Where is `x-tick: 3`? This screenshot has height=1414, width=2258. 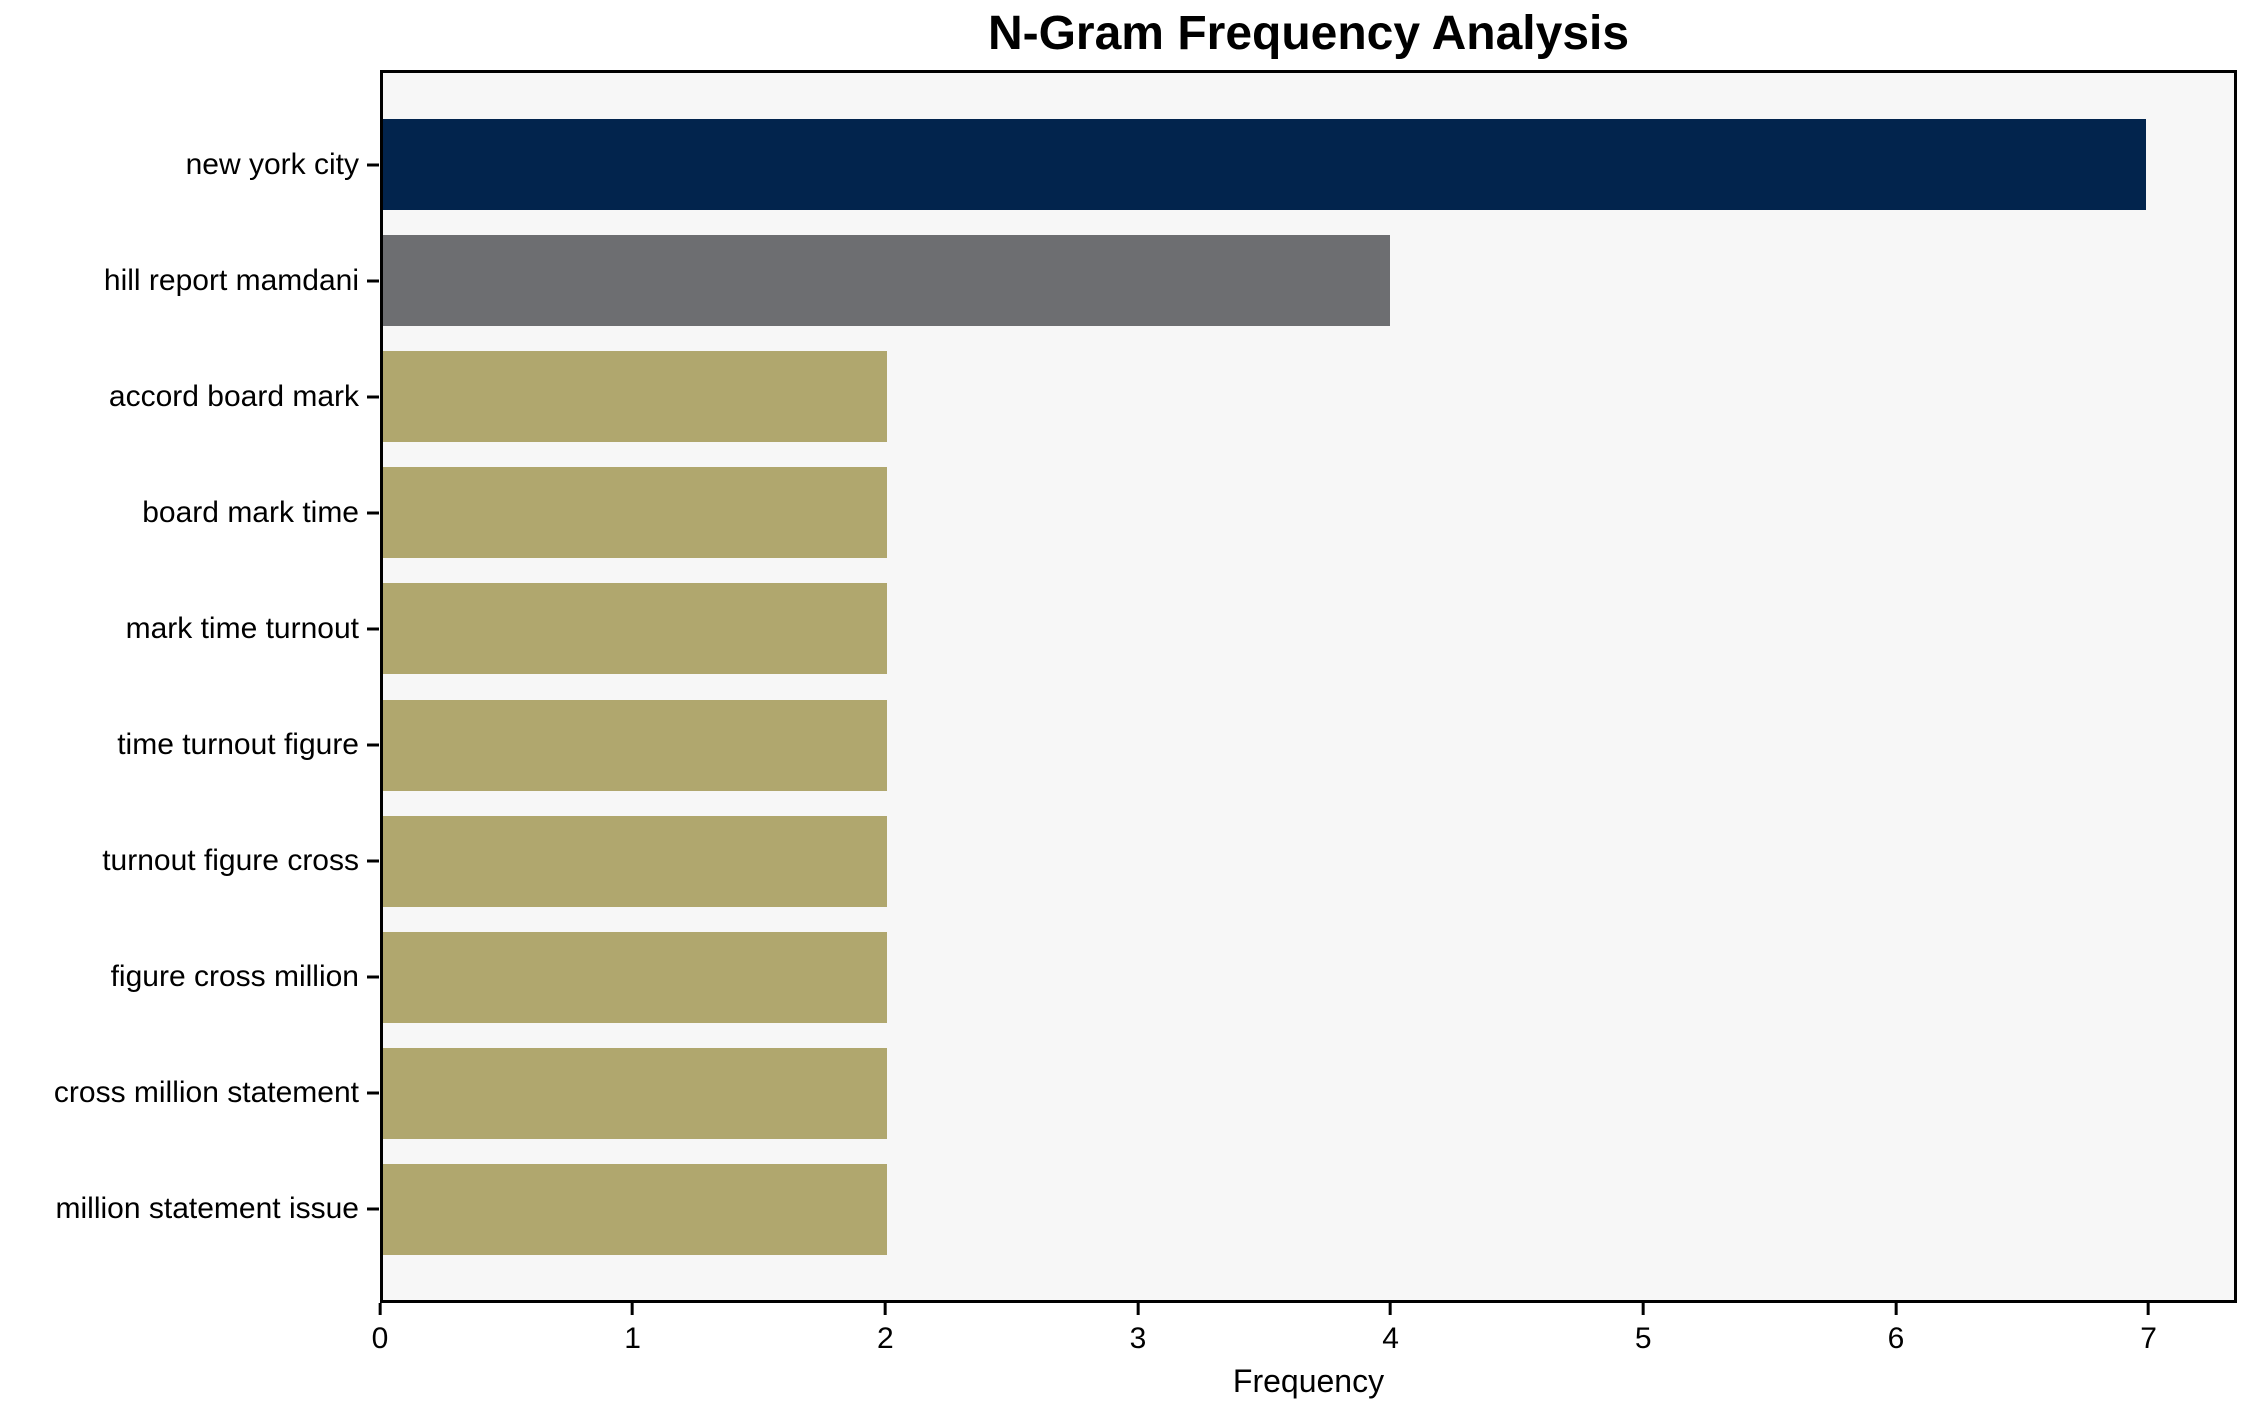
x-tick: 3 is located at coordinates (1138, 1329).